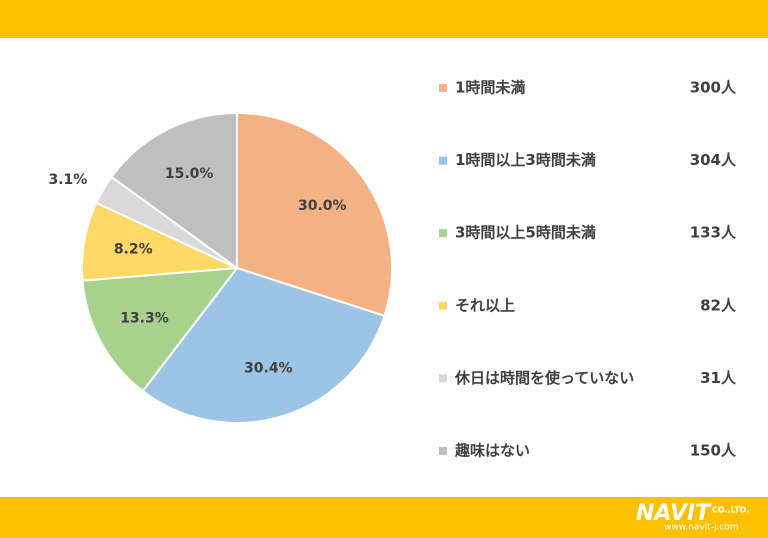 This screenshot has height=538, width=768. Describe the element at coordinates (268, 369) in the screenshot. I see `data-label: 30.4%` at that location.